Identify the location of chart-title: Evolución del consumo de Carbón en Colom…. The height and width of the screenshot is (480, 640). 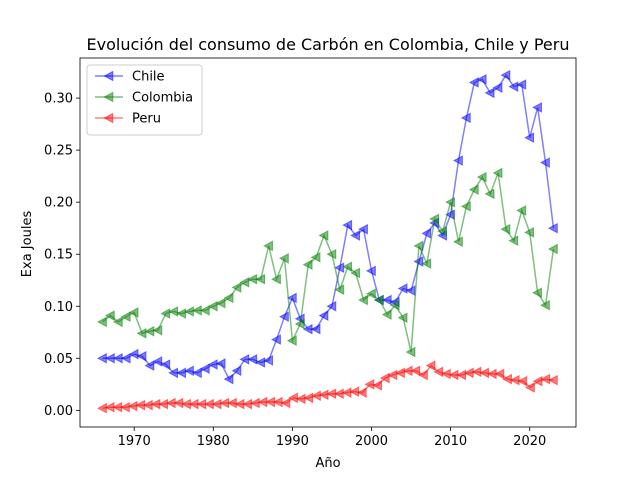
(328, 44).